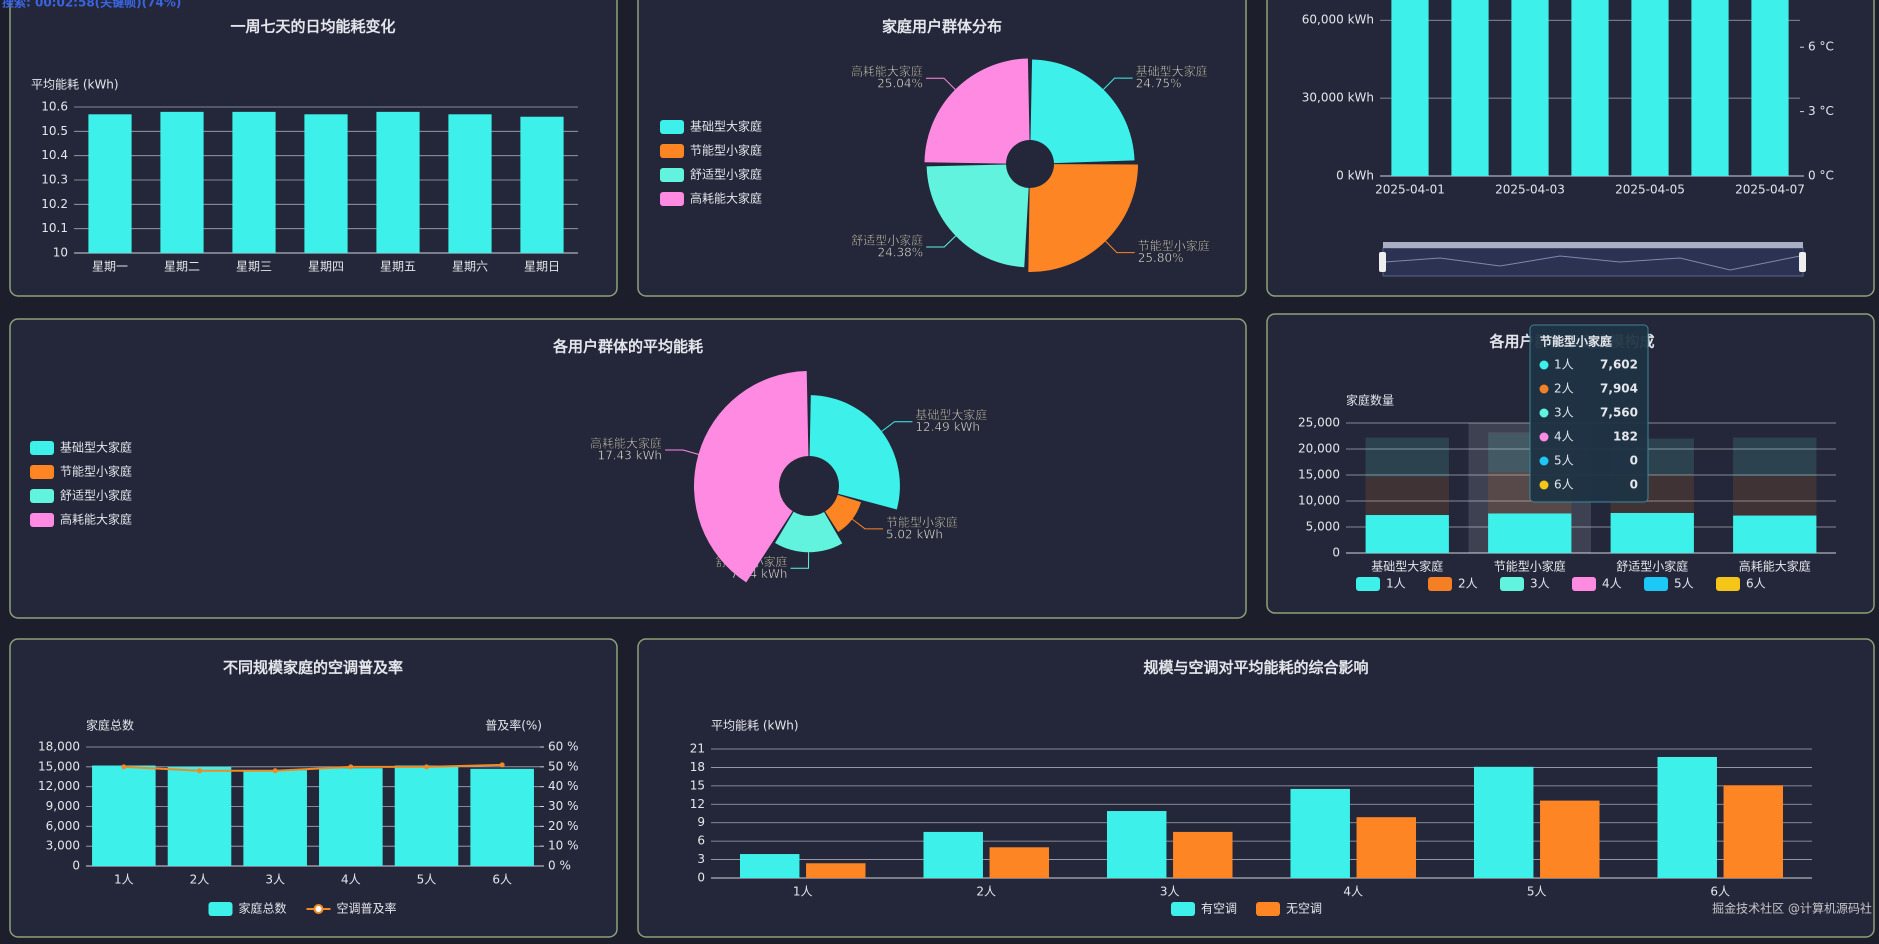  I want to click on x-tick-label: 舒适型小家庭, so click(1652, 566).